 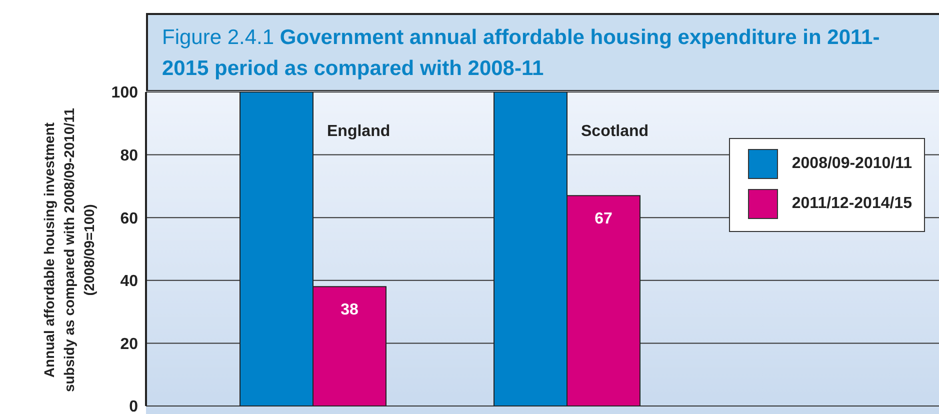 I want to click on y-tick-label: 60, so click(x=129, y=219).